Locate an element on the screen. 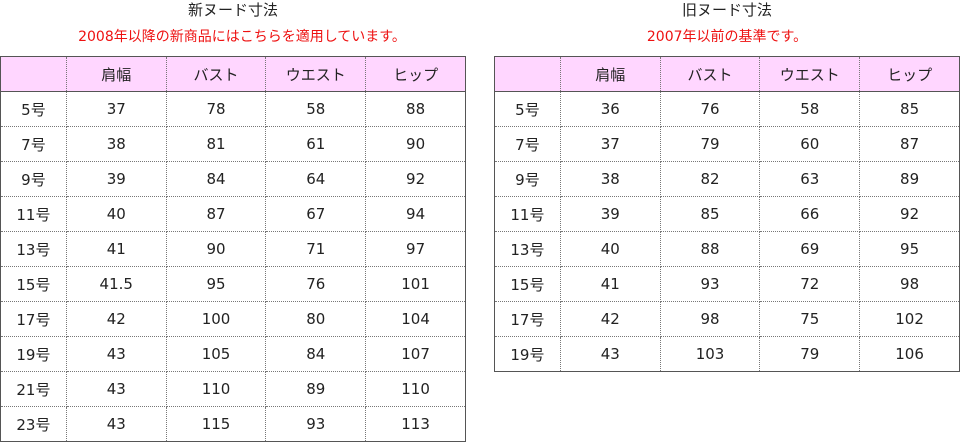 This screenshot has width=960, height=442. bust-cell: 93 is located at coordinates (710, 284).